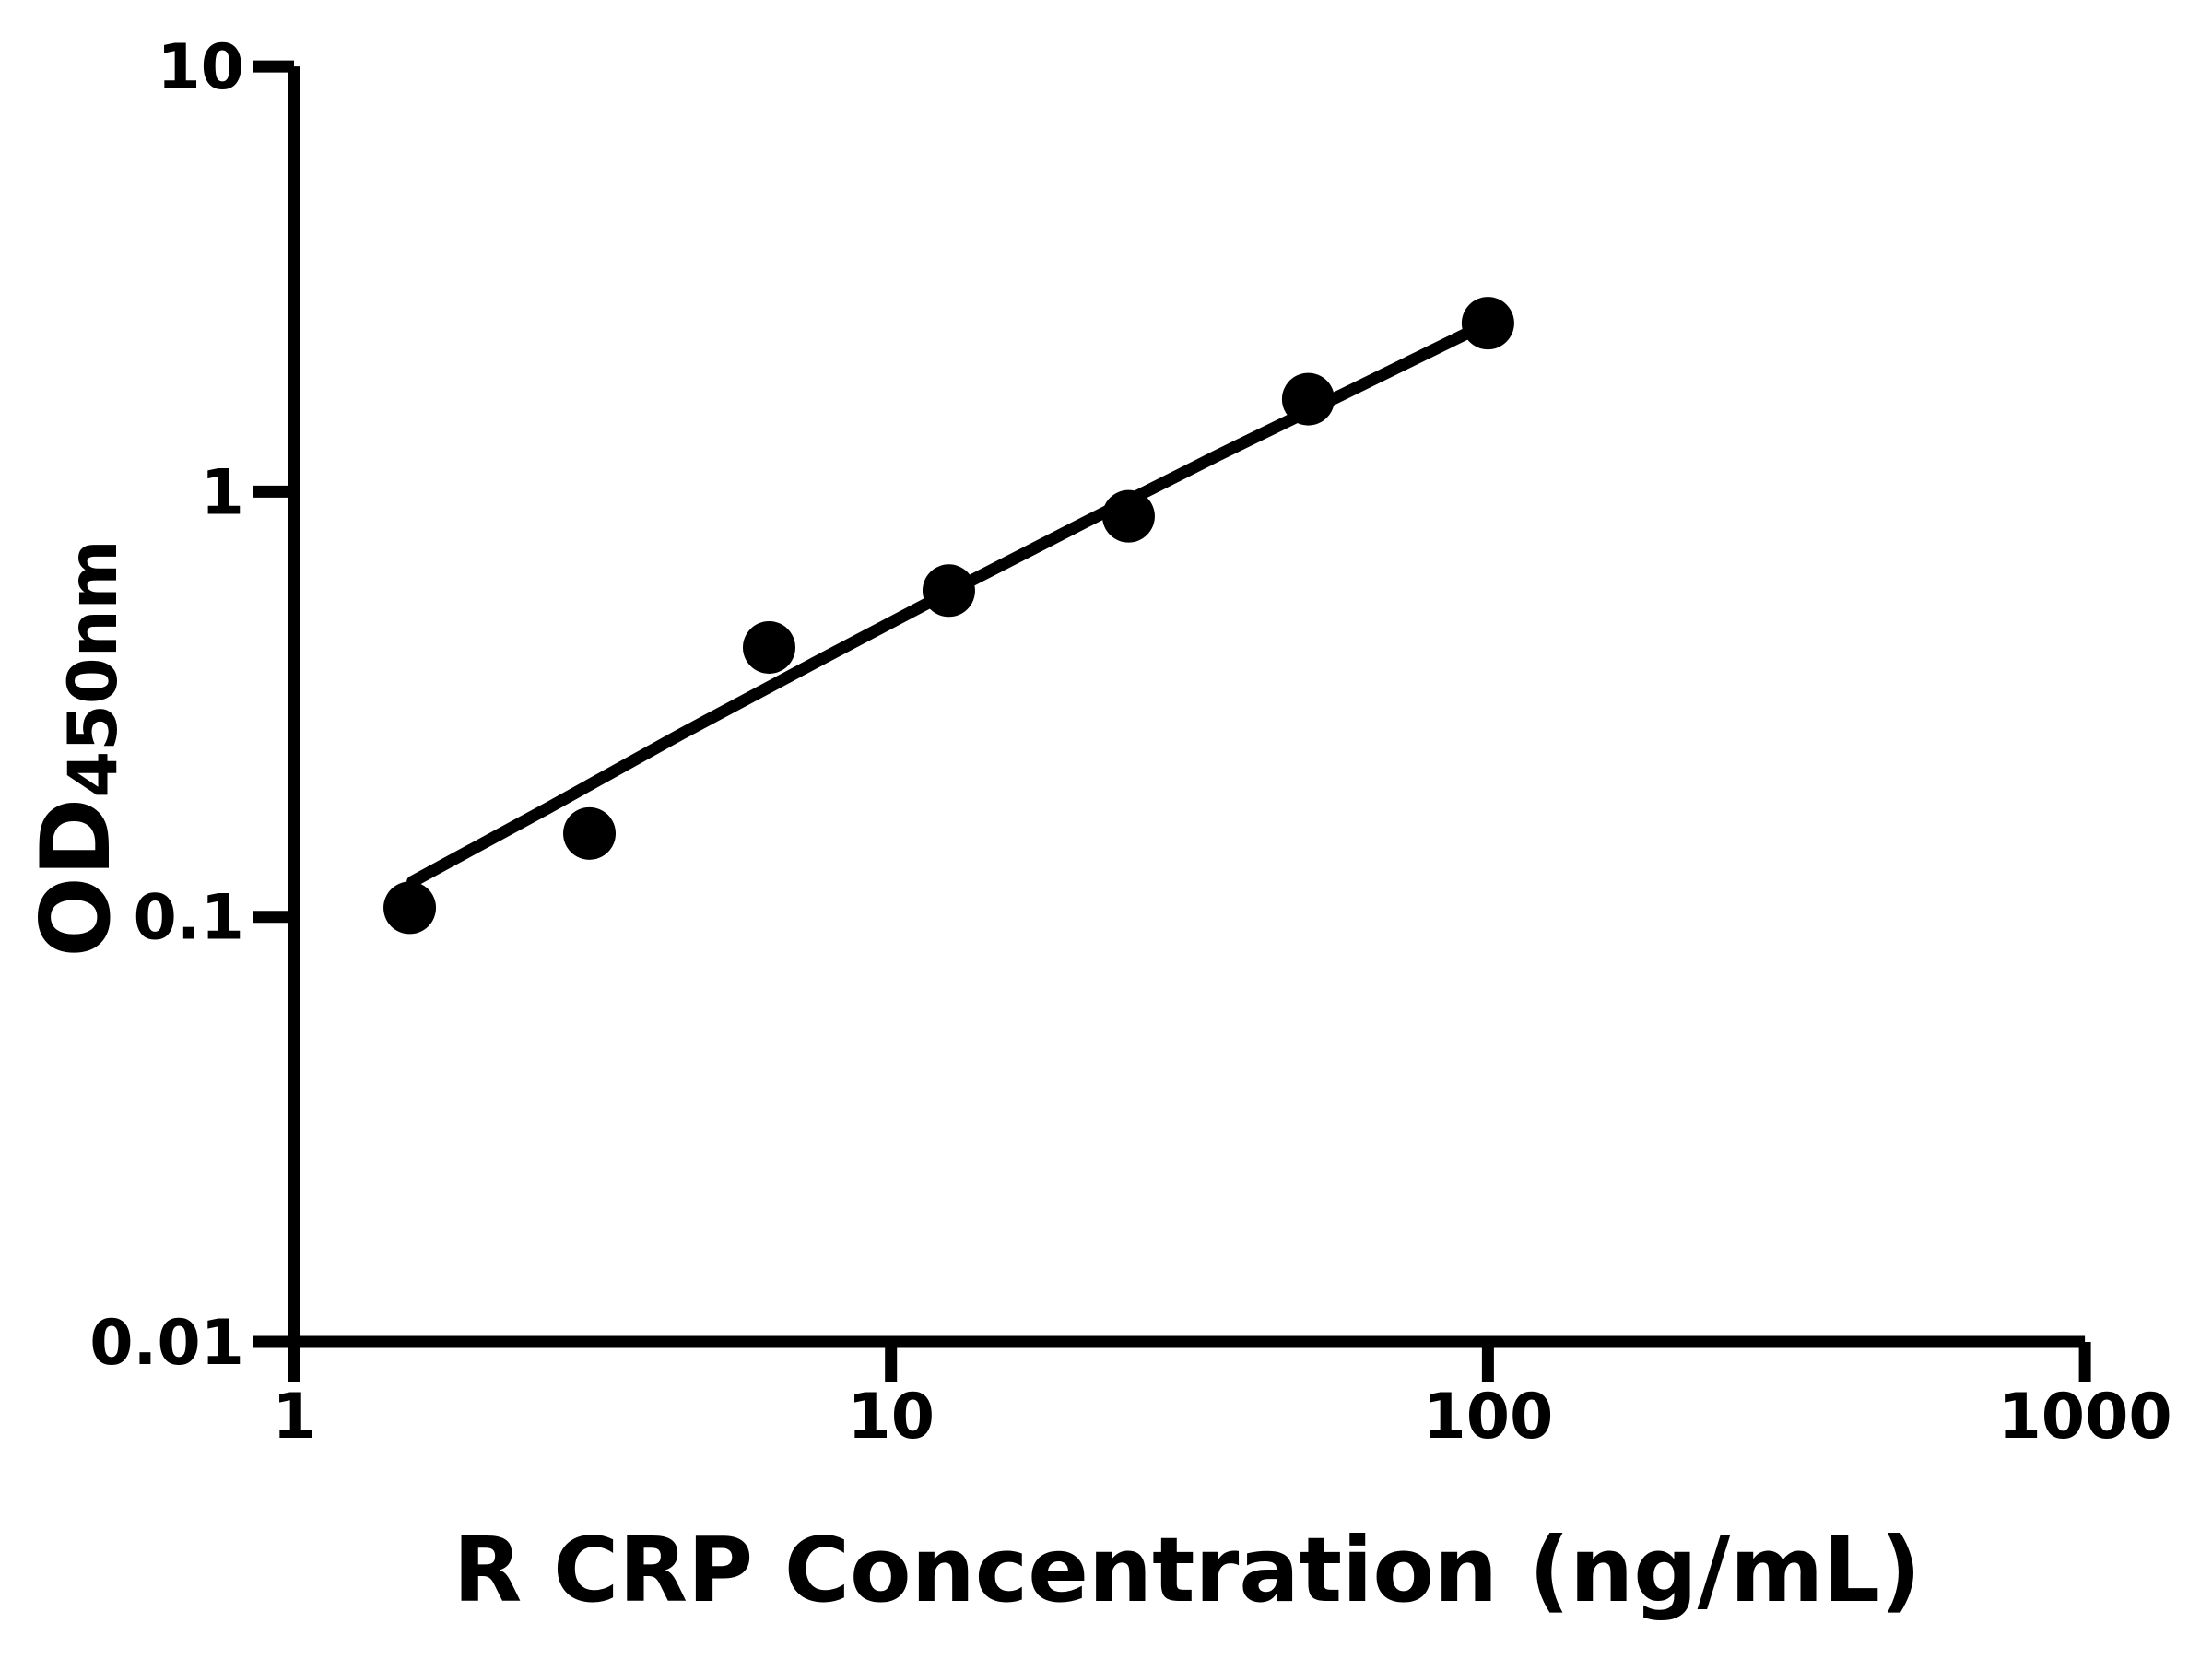  Describe the element at coordinates (1187, 1570) in the screenshot. I see `x-axis-title: R CRP Concentration (ng/mL)` at that location.